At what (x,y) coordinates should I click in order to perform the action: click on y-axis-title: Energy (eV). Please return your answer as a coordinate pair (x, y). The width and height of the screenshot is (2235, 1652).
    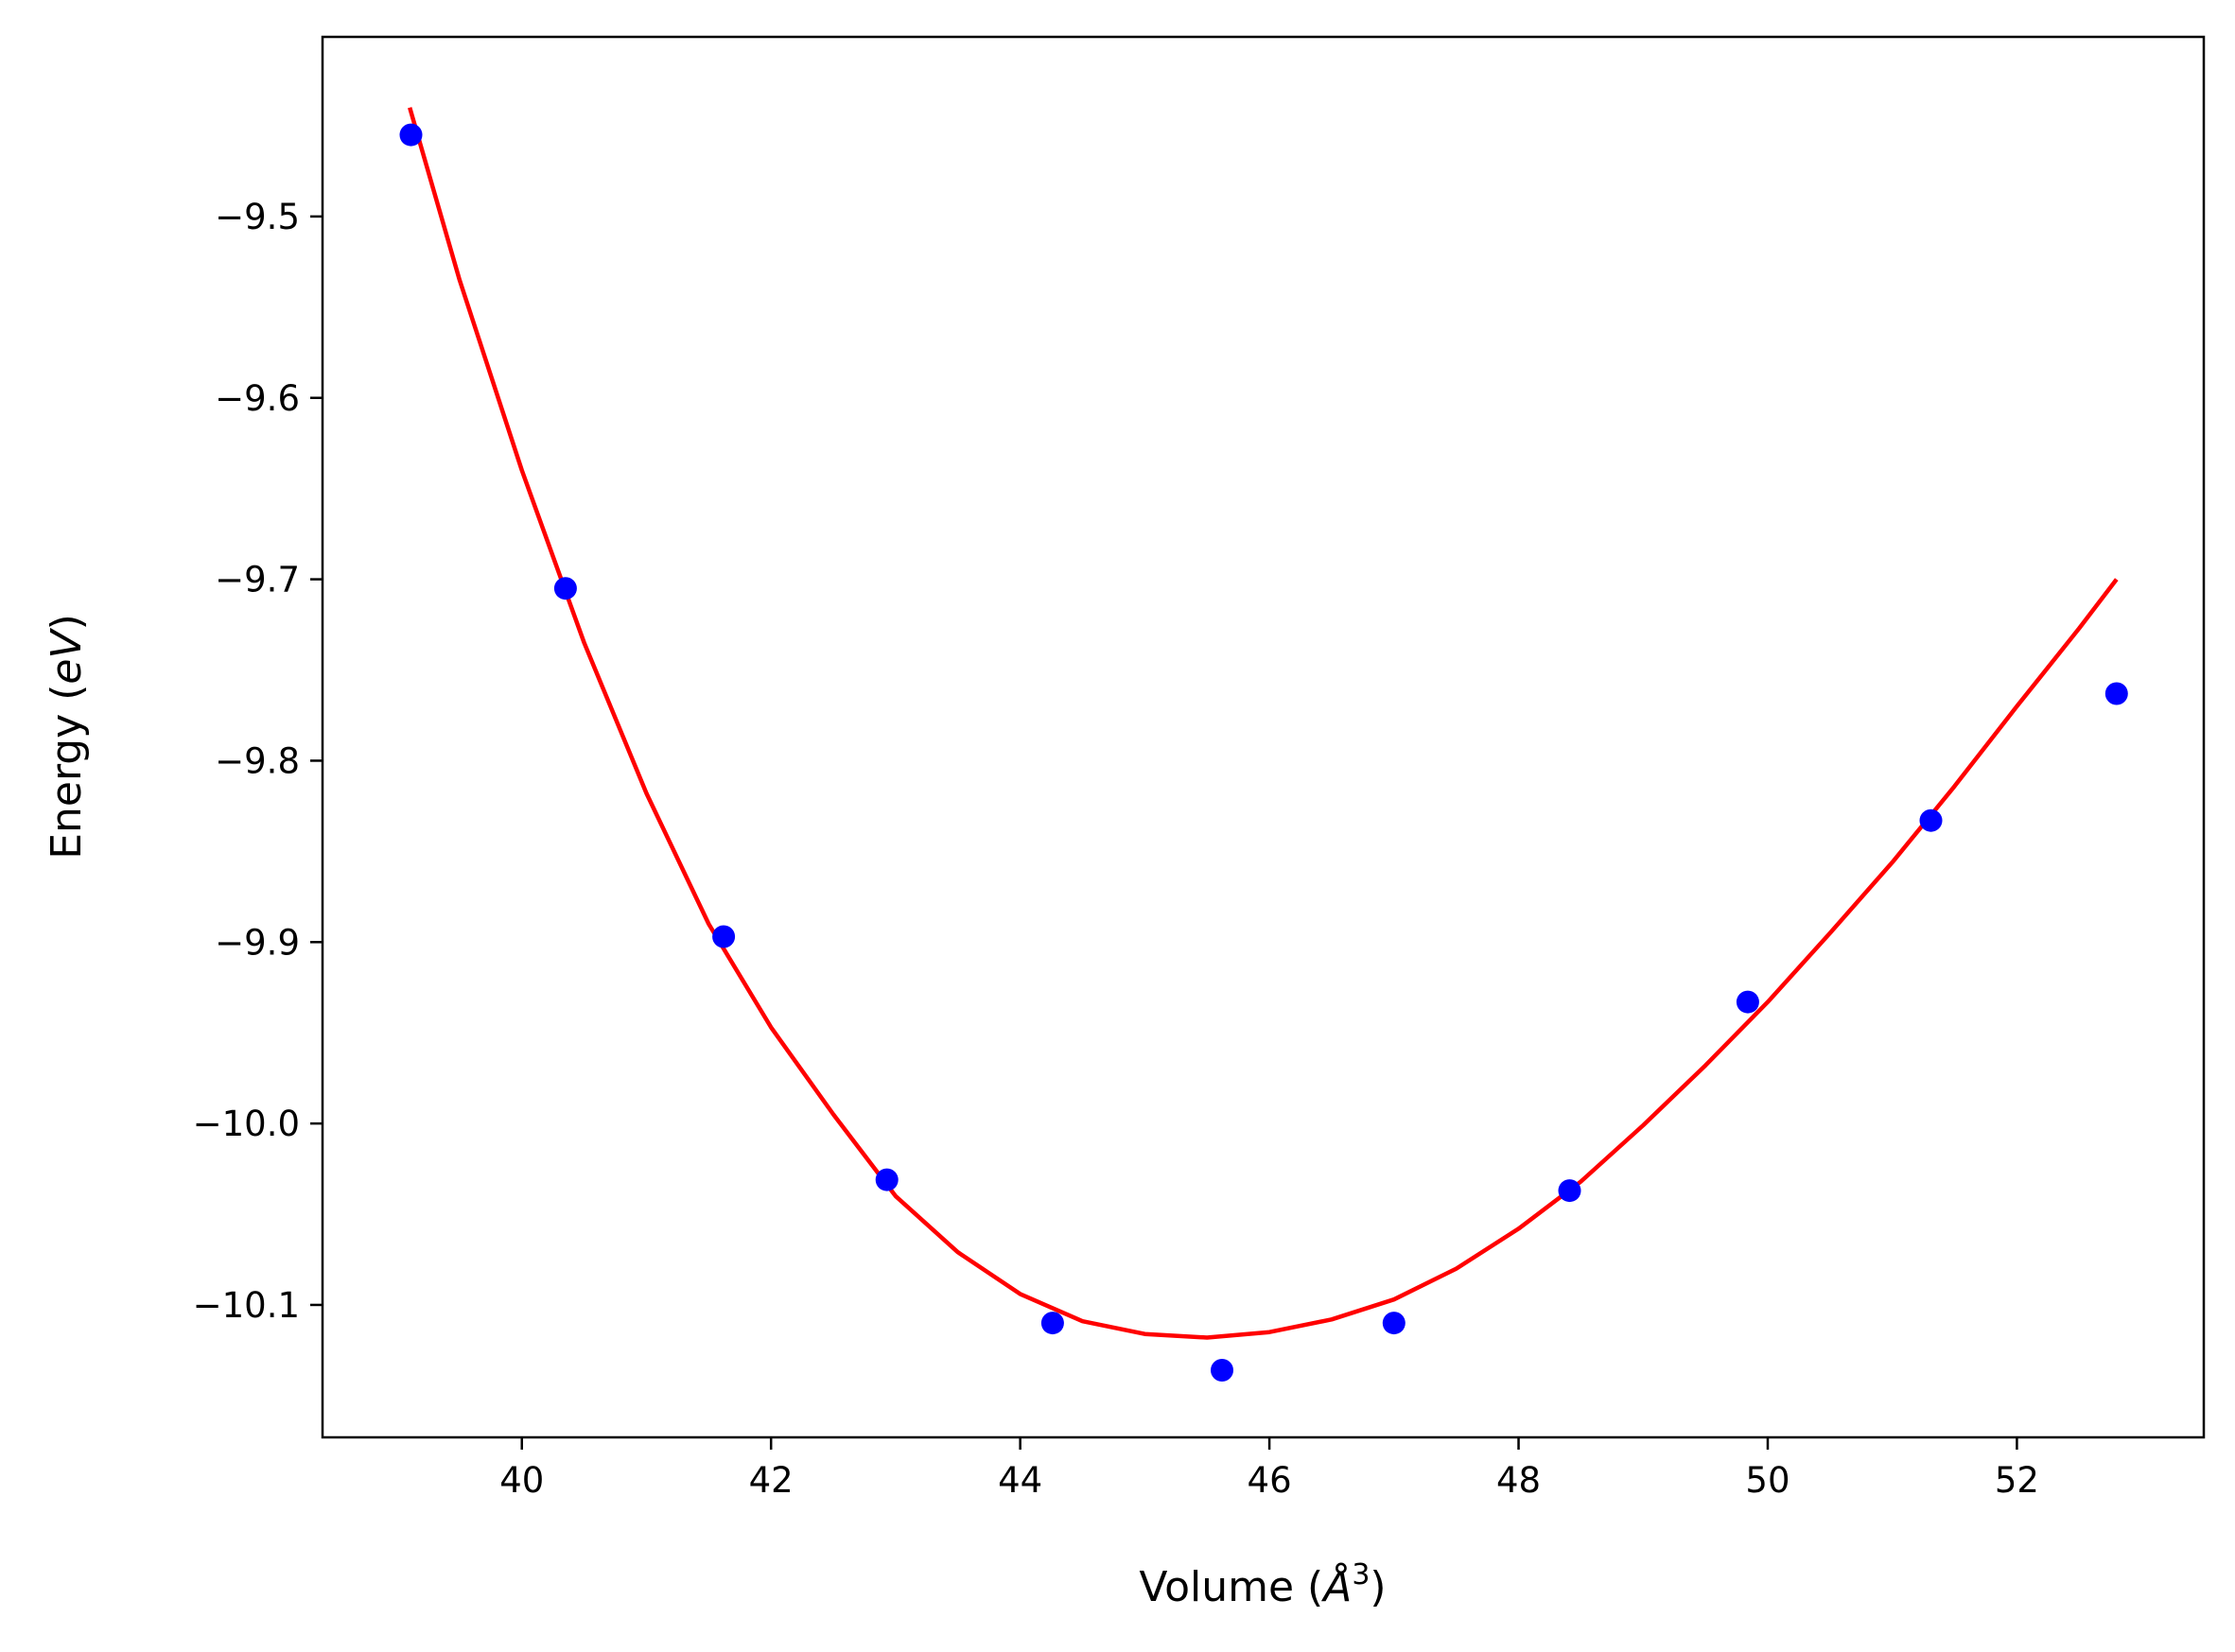
    Looking at the image, I should click on (67, 737).